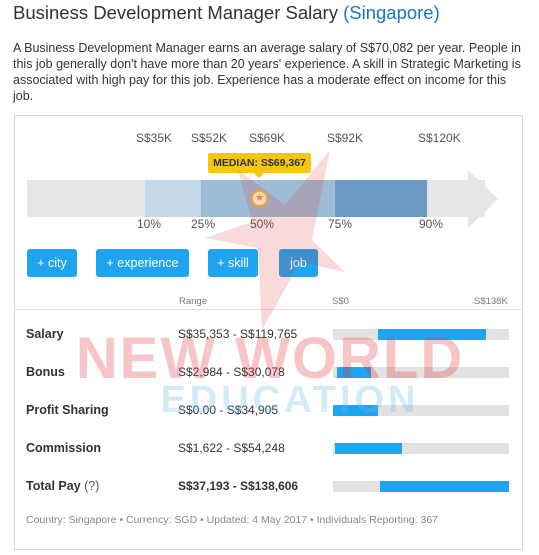 This screenshot has width=539, height=555. I want to click on add-city-button: + city, so click(52, 263).